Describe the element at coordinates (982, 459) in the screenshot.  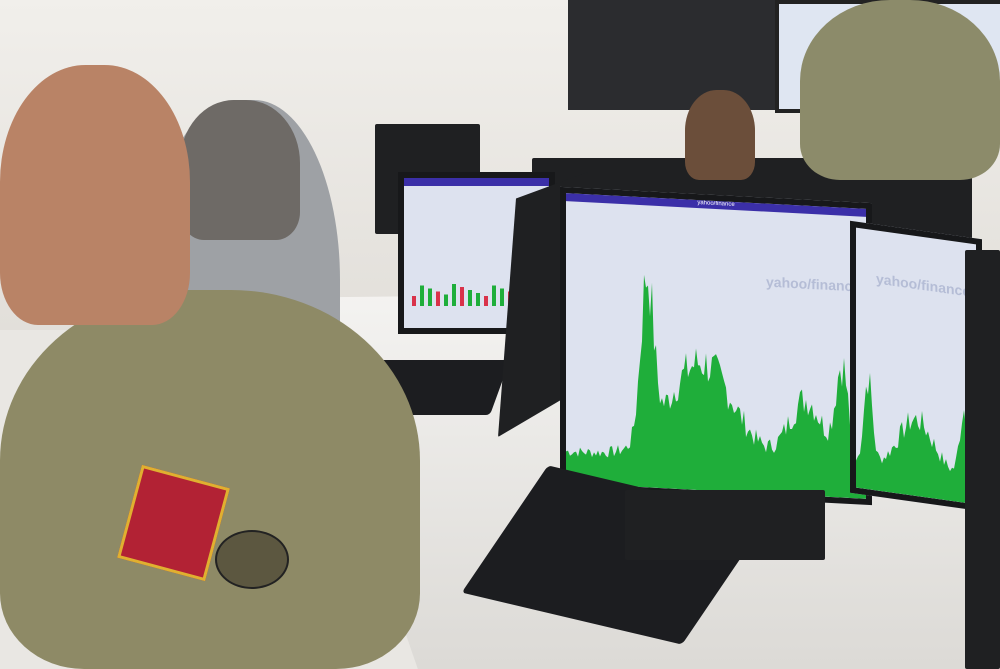
I see `monitor-edge` at that location.